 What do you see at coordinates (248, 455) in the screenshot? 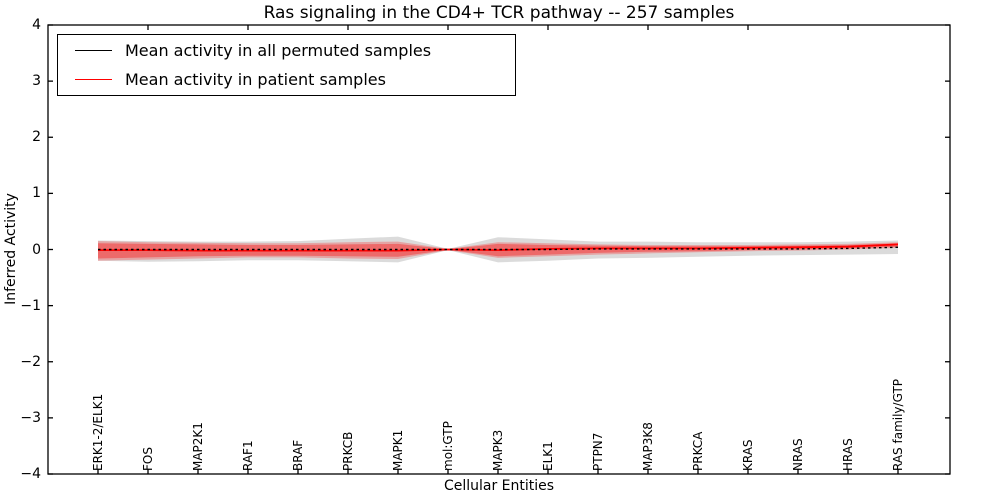
I see `x-category-label: RAF1` at bounding box center [248, 455].